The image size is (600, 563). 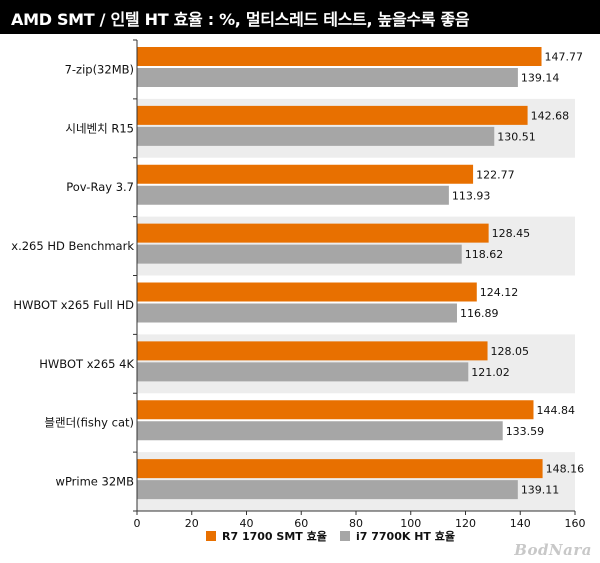 What do you see at coordinates (520, 523) in the screenshot?
I see `x-tick-label: 140` at bounding box center [520, 523].